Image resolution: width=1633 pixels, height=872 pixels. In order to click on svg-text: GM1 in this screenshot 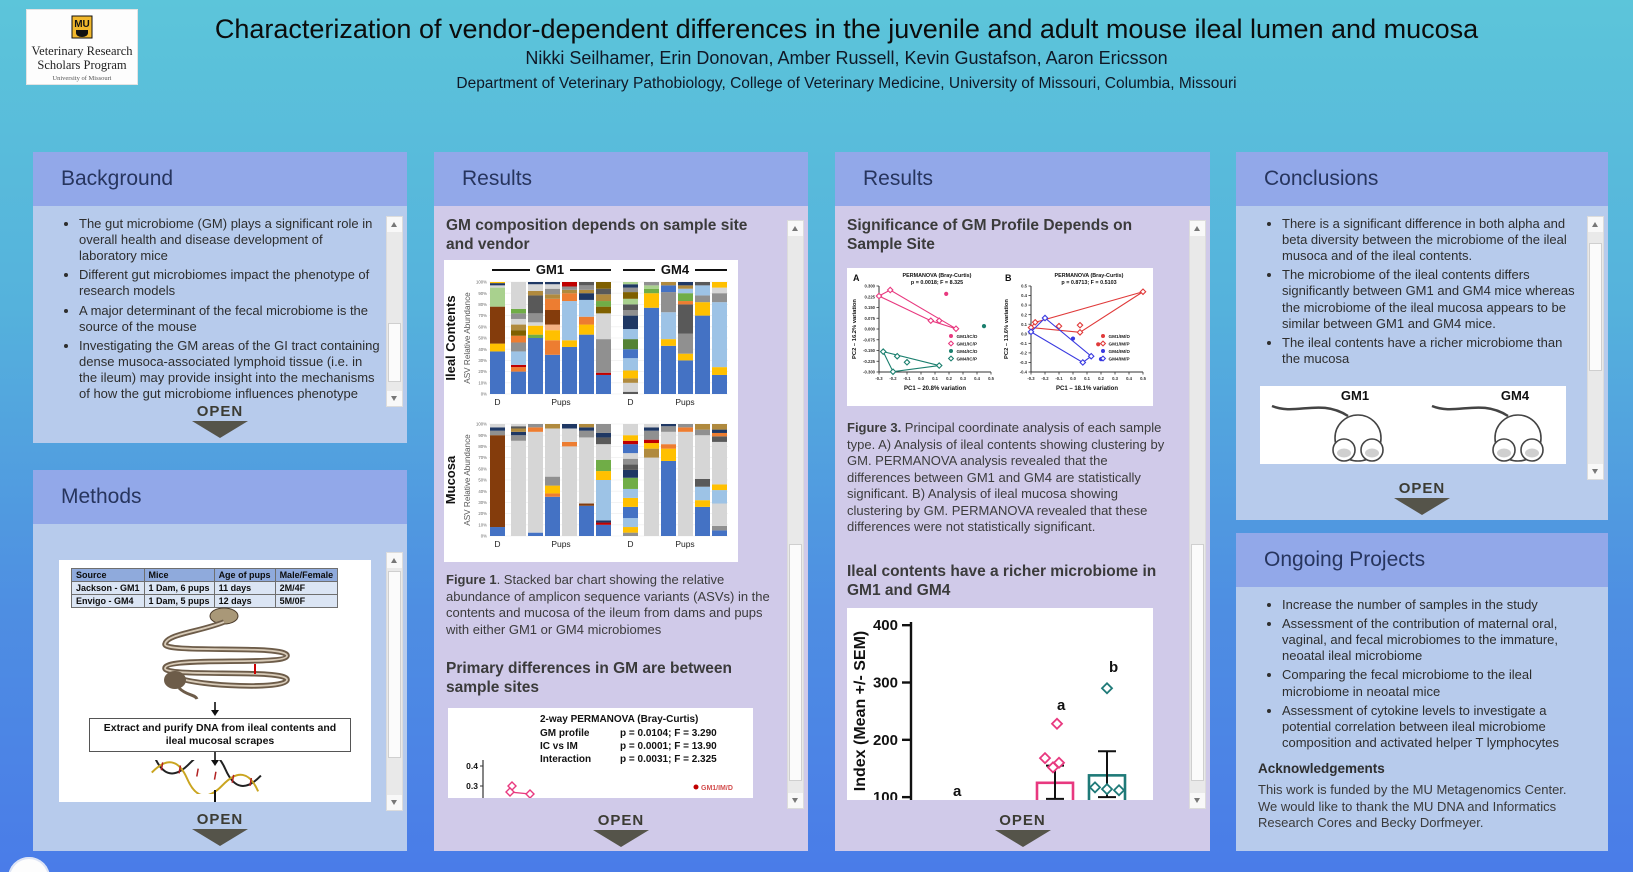, I will do `click(550, 269)`.